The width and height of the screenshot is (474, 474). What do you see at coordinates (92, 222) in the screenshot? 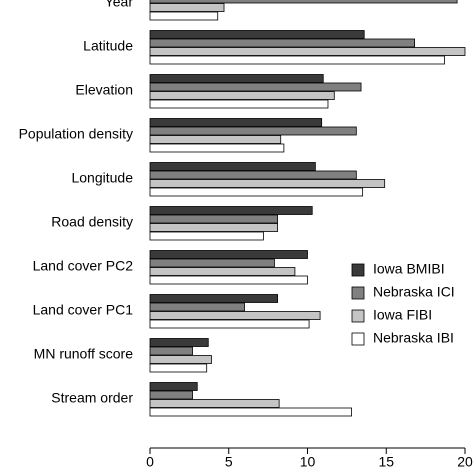
I see `y-tick-label: Road density` at bounding box center [92, 222].